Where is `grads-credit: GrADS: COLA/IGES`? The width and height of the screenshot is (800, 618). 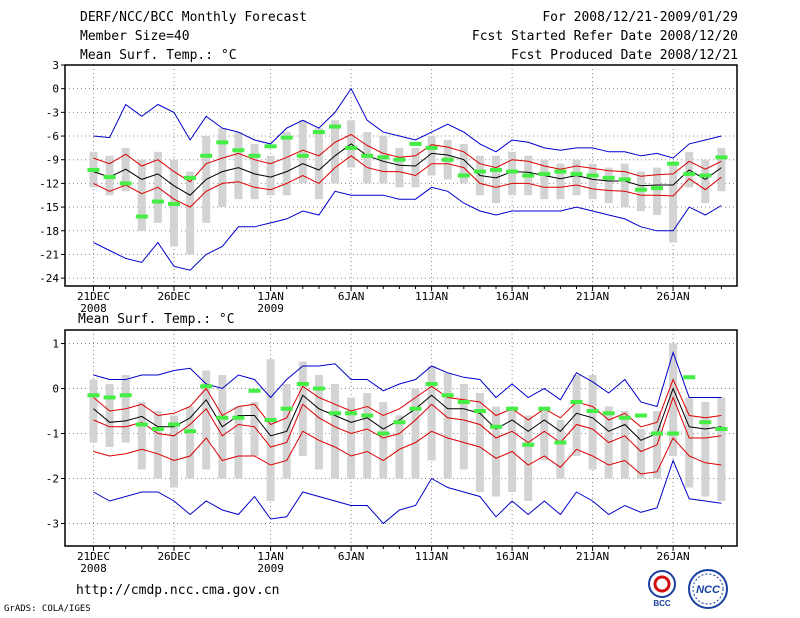
grads-credit: GrADS: COLA/IGES is located at coordinates (47, 609).